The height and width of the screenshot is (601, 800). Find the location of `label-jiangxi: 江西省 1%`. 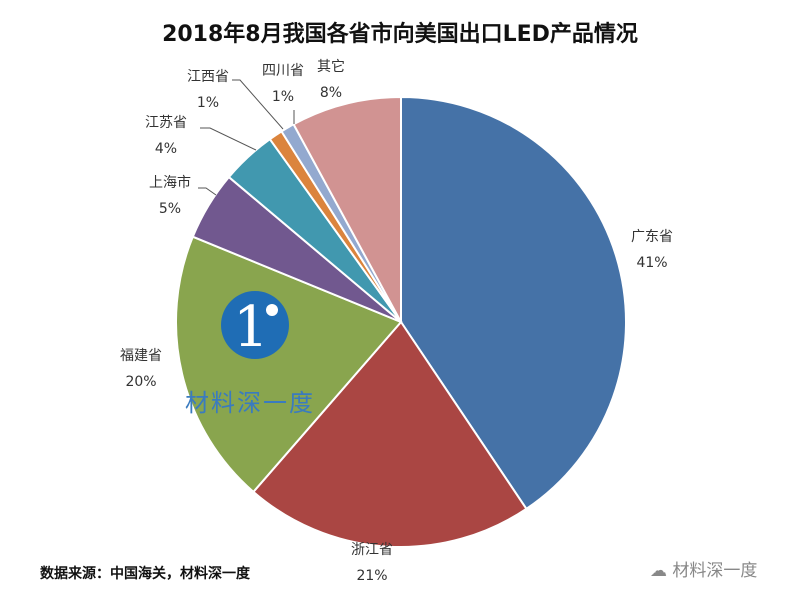

label-jiangxi: 江西省 1% is located at coordinates (208, 90).